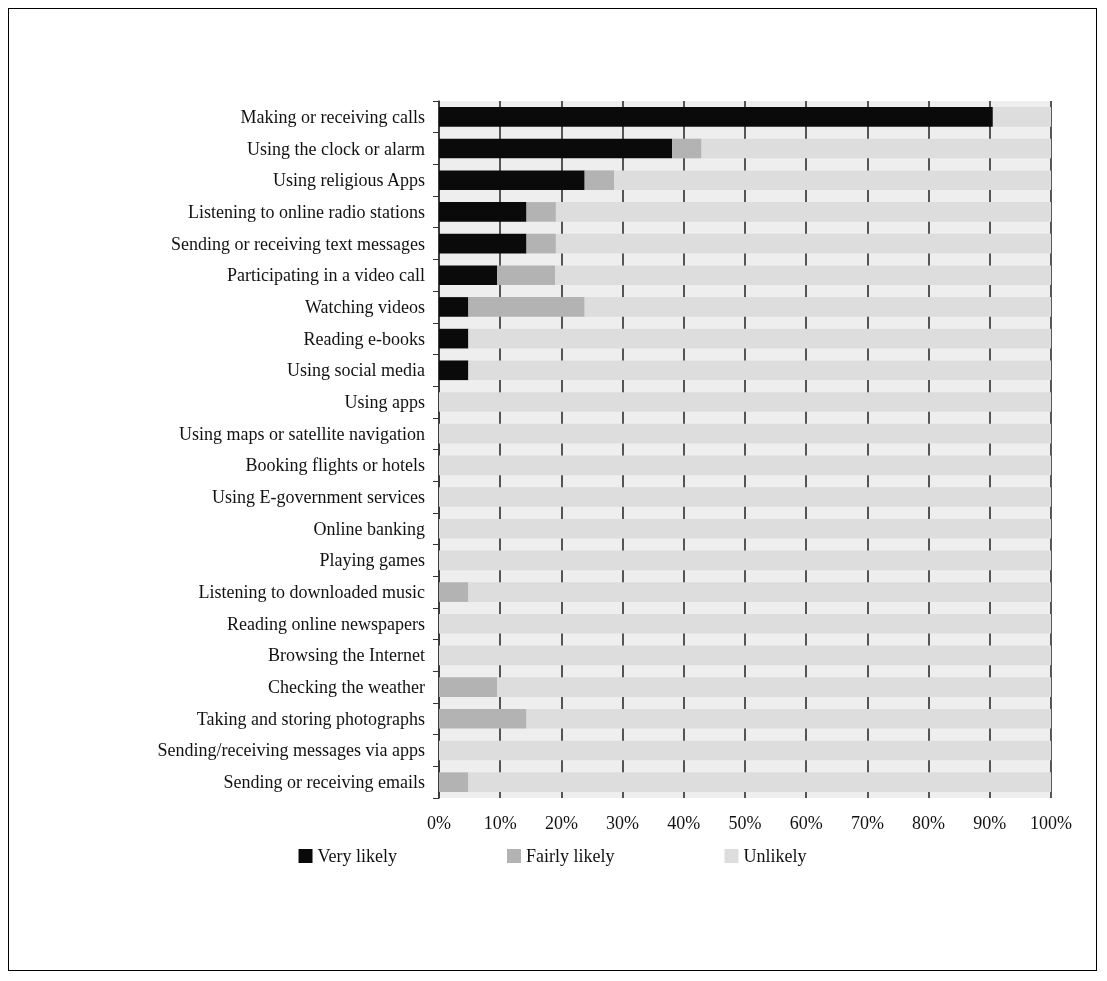 This screenshot has height=981, width=1107. What do you see at coordinates (775, 856) in the screenshot?
I see `legend-label: Unlikely` at bounding box center [775, 856].